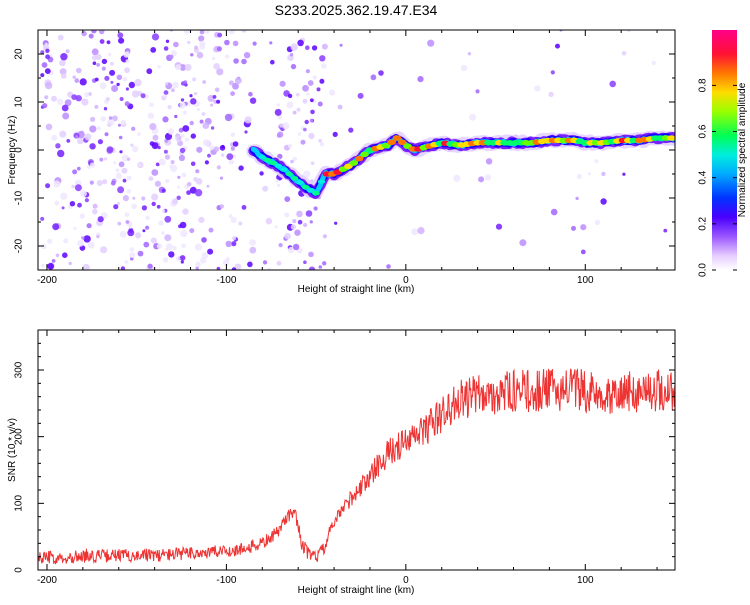  What do you see at coordinates (47, 580) in the screenshot?
I see `snr-x-tick-label: -200` at bounding box center [47, 580].